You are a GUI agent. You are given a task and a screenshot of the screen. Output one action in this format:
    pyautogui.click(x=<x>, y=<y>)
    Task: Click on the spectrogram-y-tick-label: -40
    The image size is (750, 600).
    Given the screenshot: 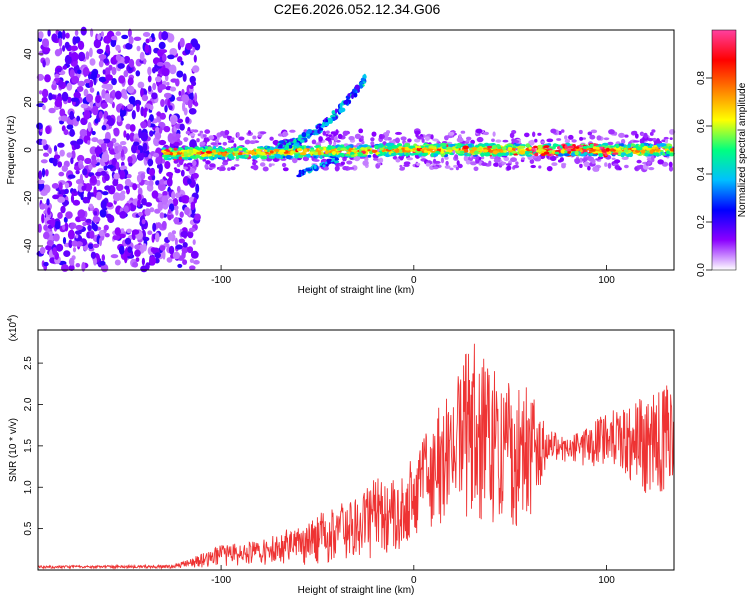 What is the action you would take?
    pyautogui.click(x=28, y=245)
    